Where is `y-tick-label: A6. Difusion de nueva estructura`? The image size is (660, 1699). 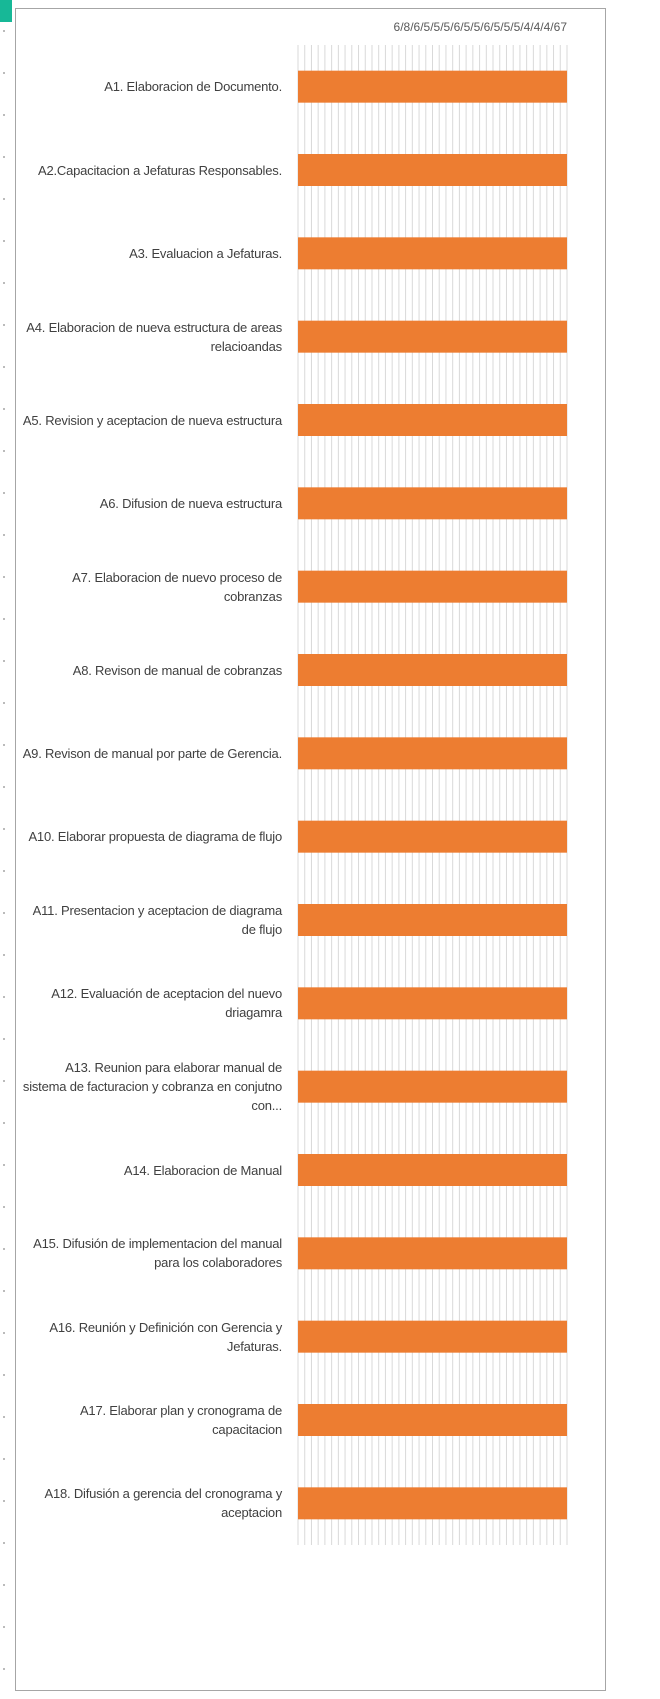 y-tick-label: A6. Difusion de nueva estructura is located at coordinates (190, 503).